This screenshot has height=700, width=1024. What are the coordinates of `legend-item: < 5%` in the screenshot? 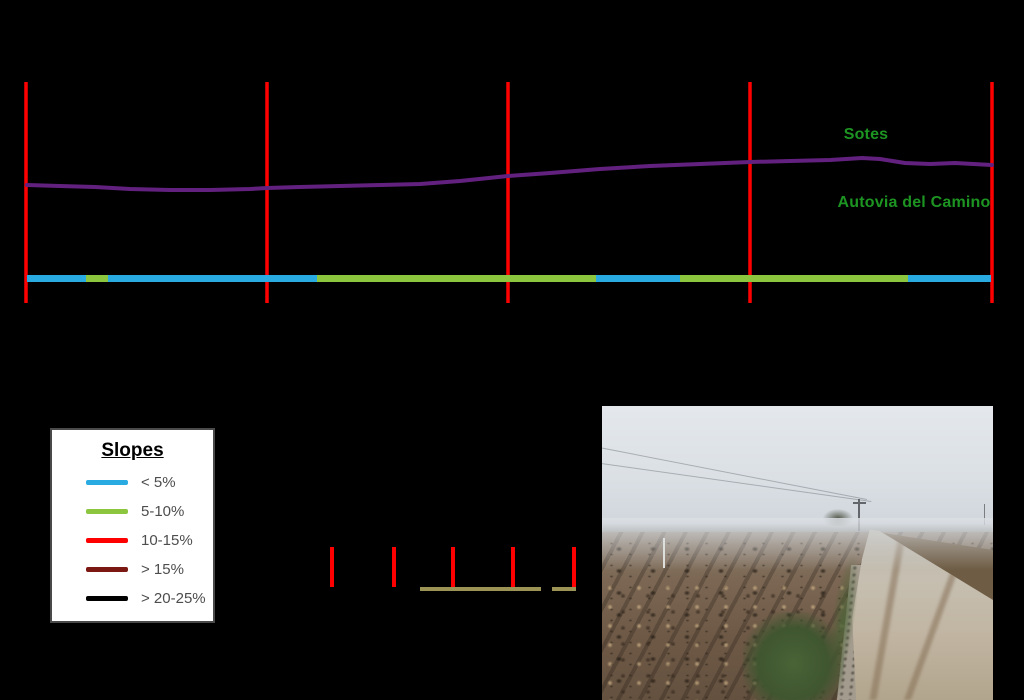 It's located at (132, 482).